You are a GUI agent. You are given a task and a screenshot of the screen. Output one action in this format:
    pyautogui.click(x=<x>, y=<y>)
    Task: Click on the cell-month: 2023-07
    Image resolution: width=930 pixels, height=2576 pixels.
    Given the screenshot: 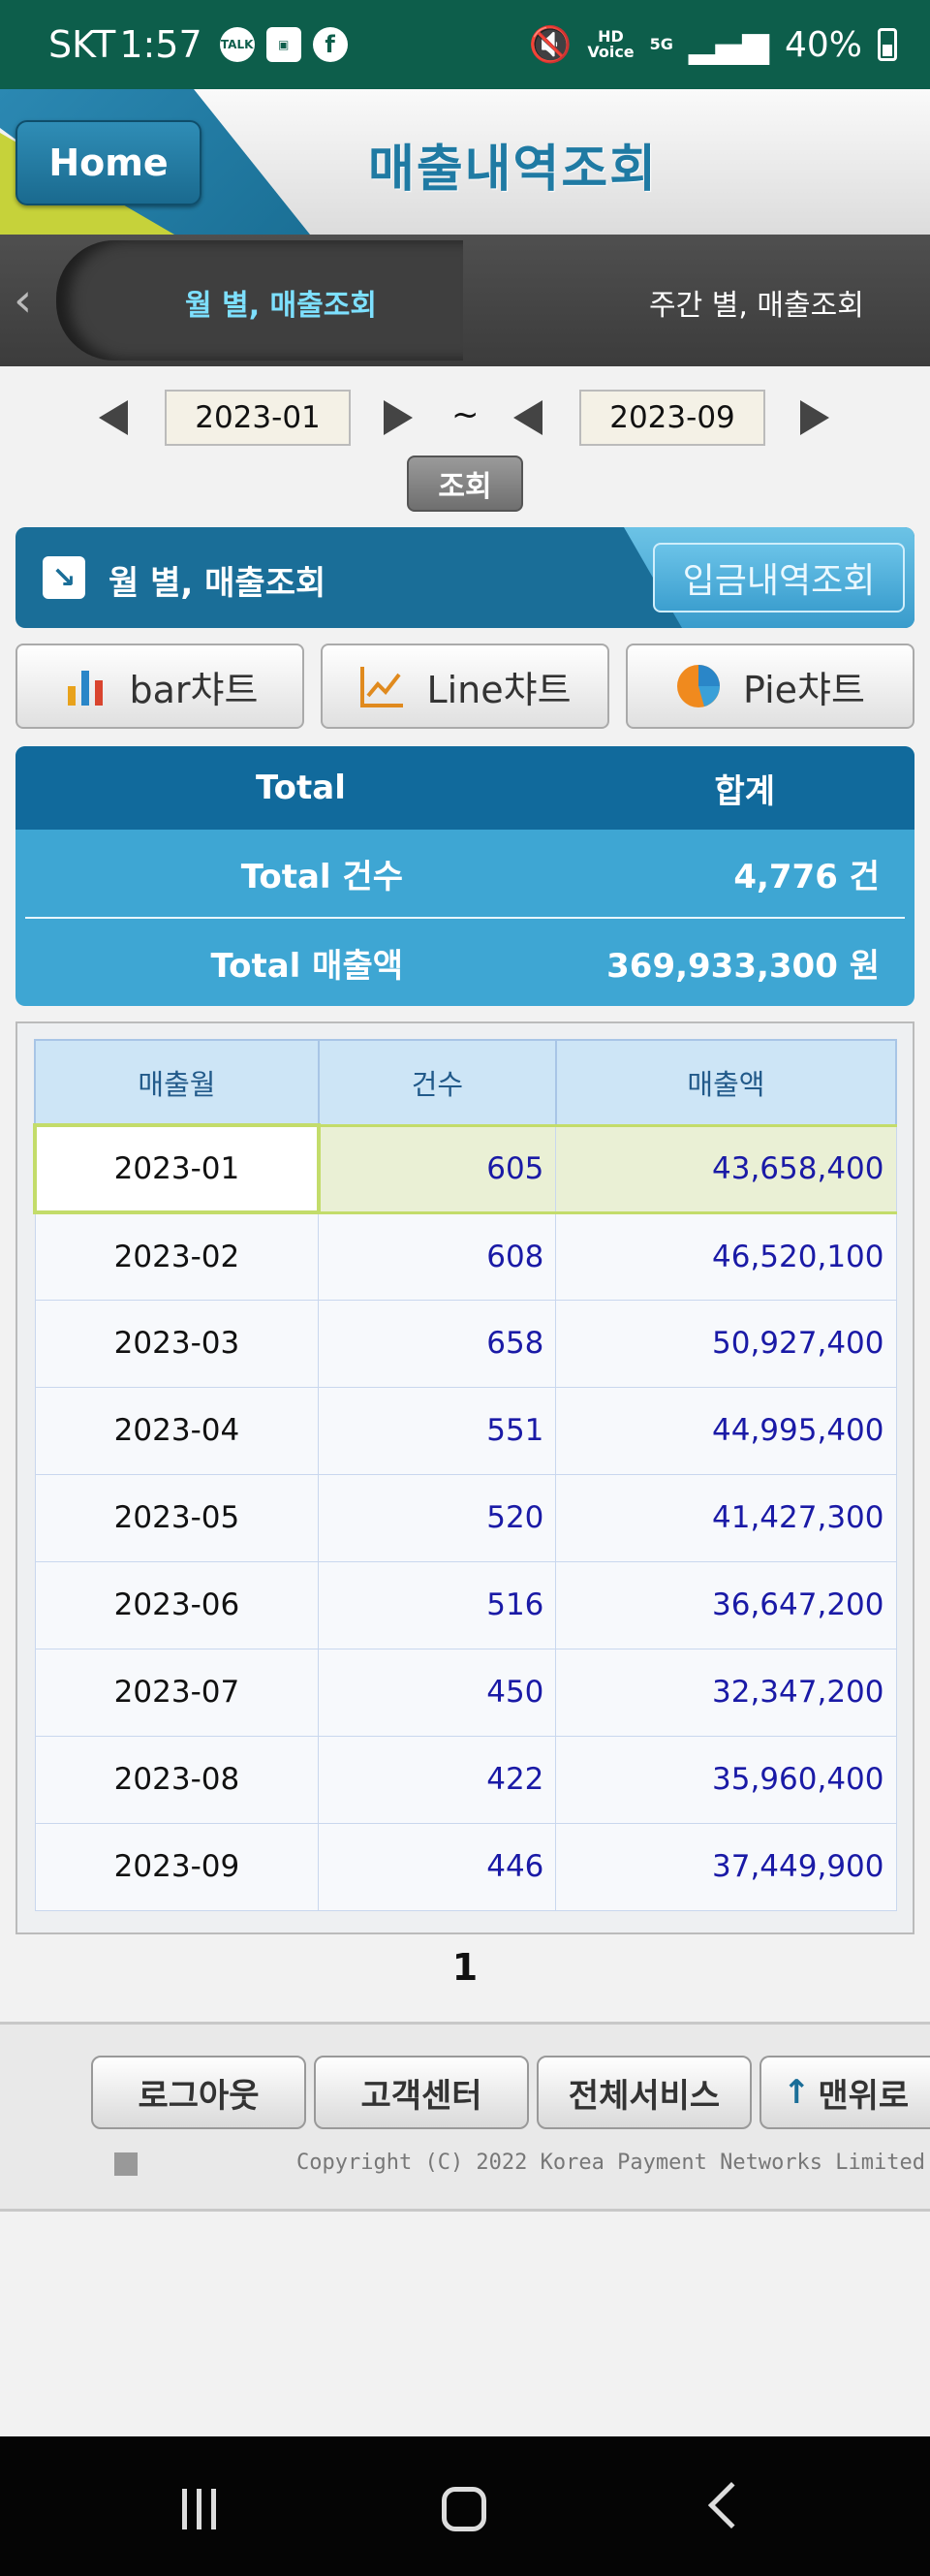 What is the action you would take?
    pyautogui.click(x=177, y=1692)
    